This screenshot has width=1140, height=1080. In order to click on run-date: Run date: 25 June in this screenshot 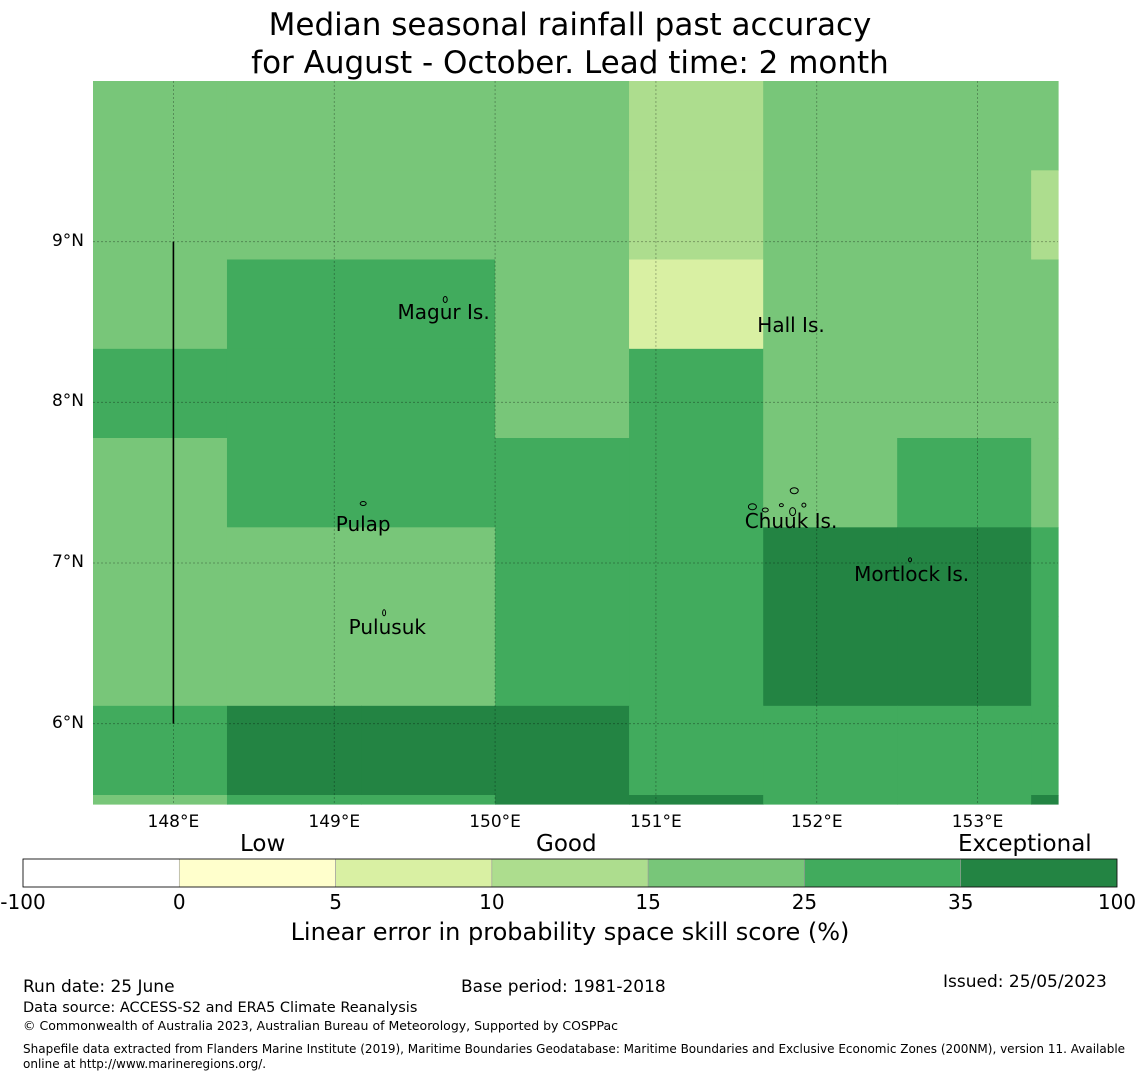, I will do `click(99, 987)`.